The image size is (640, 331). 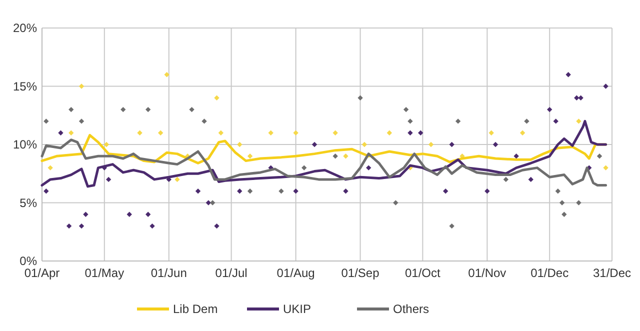 I want to click on x-tick-label: 01/Nov, so click(x=487, y=273).